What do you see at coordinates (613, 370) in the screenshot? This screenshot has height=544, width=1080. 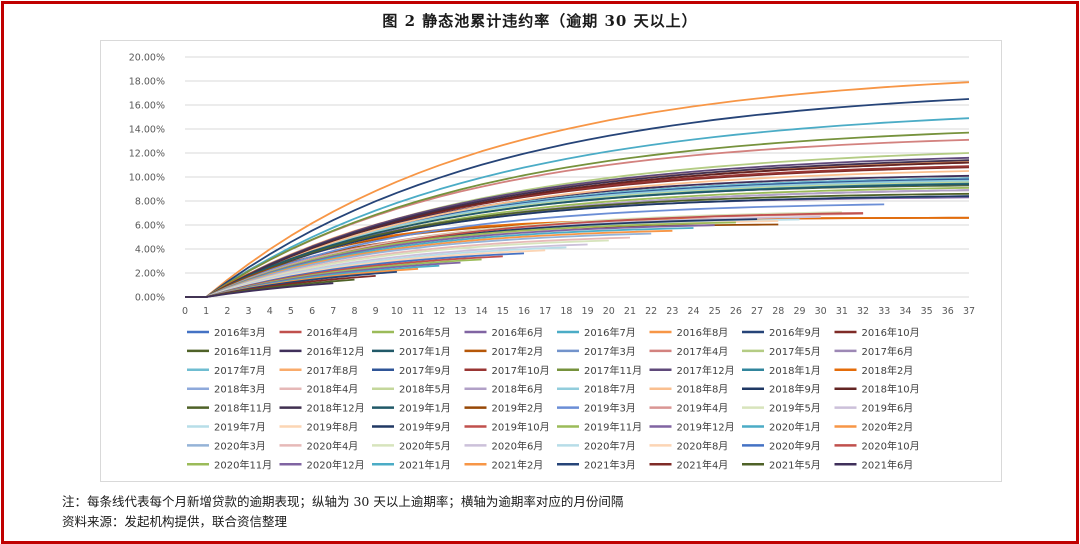 I see `legend-label: 2017年11月` at bounding box center [613, 370].